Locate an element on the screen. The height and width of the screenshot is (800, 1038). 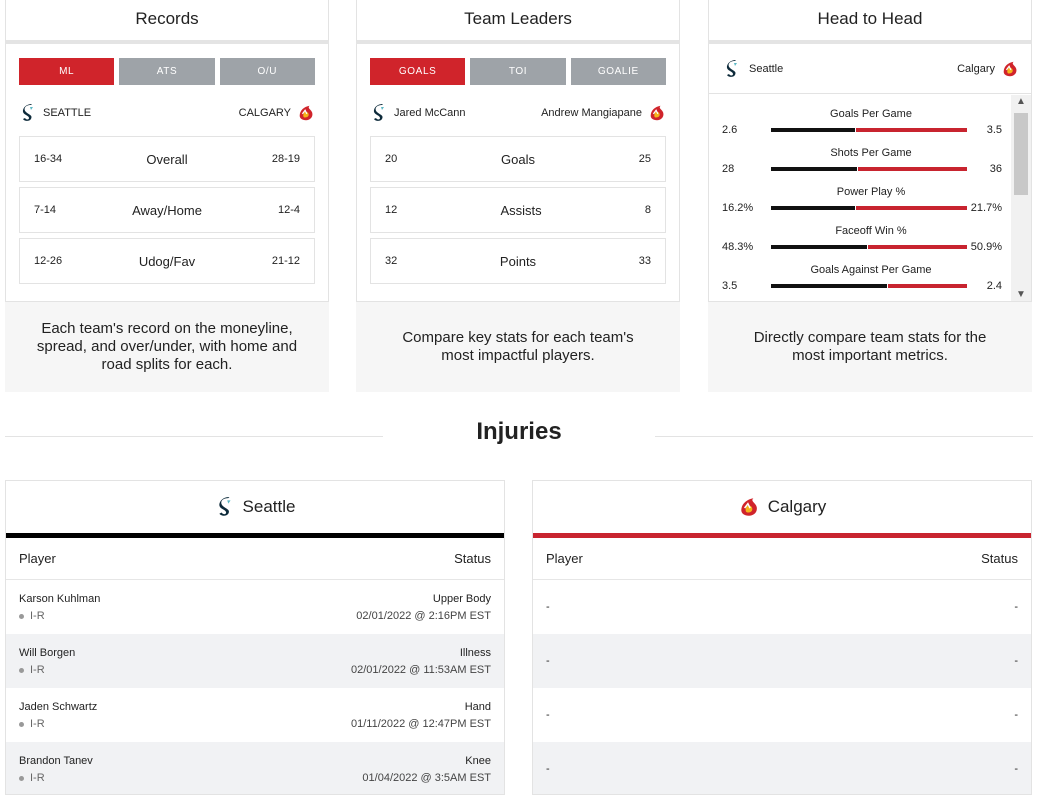
h2h-team-right: Calgary is located at coordinates (988, 69).